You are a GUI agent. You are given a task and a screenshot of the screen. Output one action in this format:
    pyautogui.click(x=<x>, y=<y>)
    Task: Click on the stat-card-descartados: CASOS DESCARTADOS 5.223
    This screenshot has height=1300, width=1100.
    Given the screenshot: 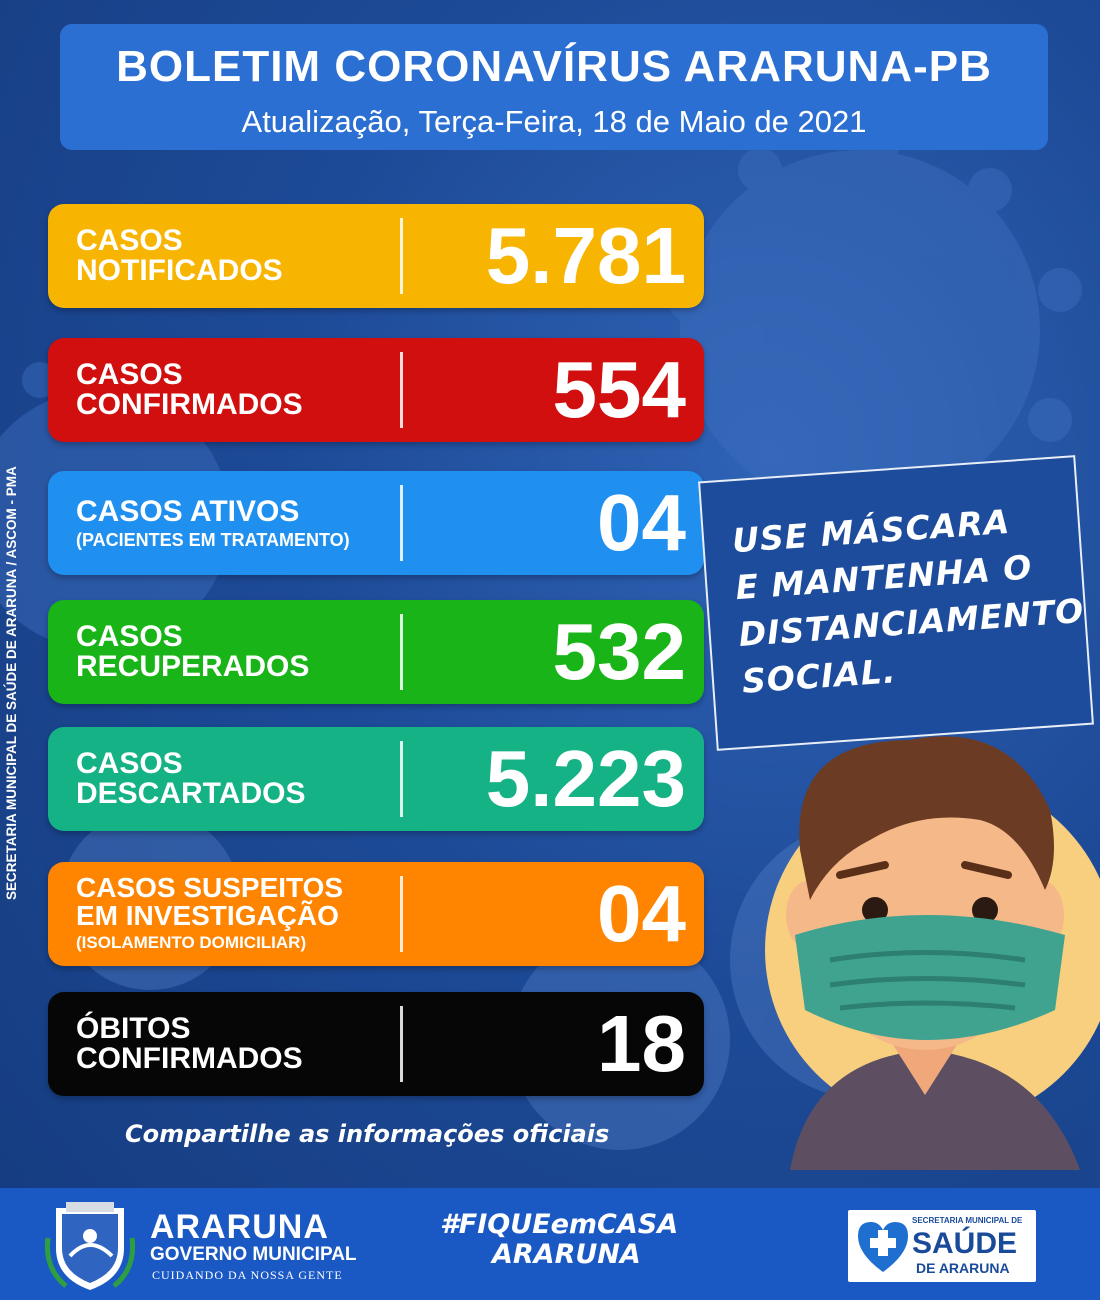 What is the action you would take?
    pyautogui.click(x=376, y=779)
    